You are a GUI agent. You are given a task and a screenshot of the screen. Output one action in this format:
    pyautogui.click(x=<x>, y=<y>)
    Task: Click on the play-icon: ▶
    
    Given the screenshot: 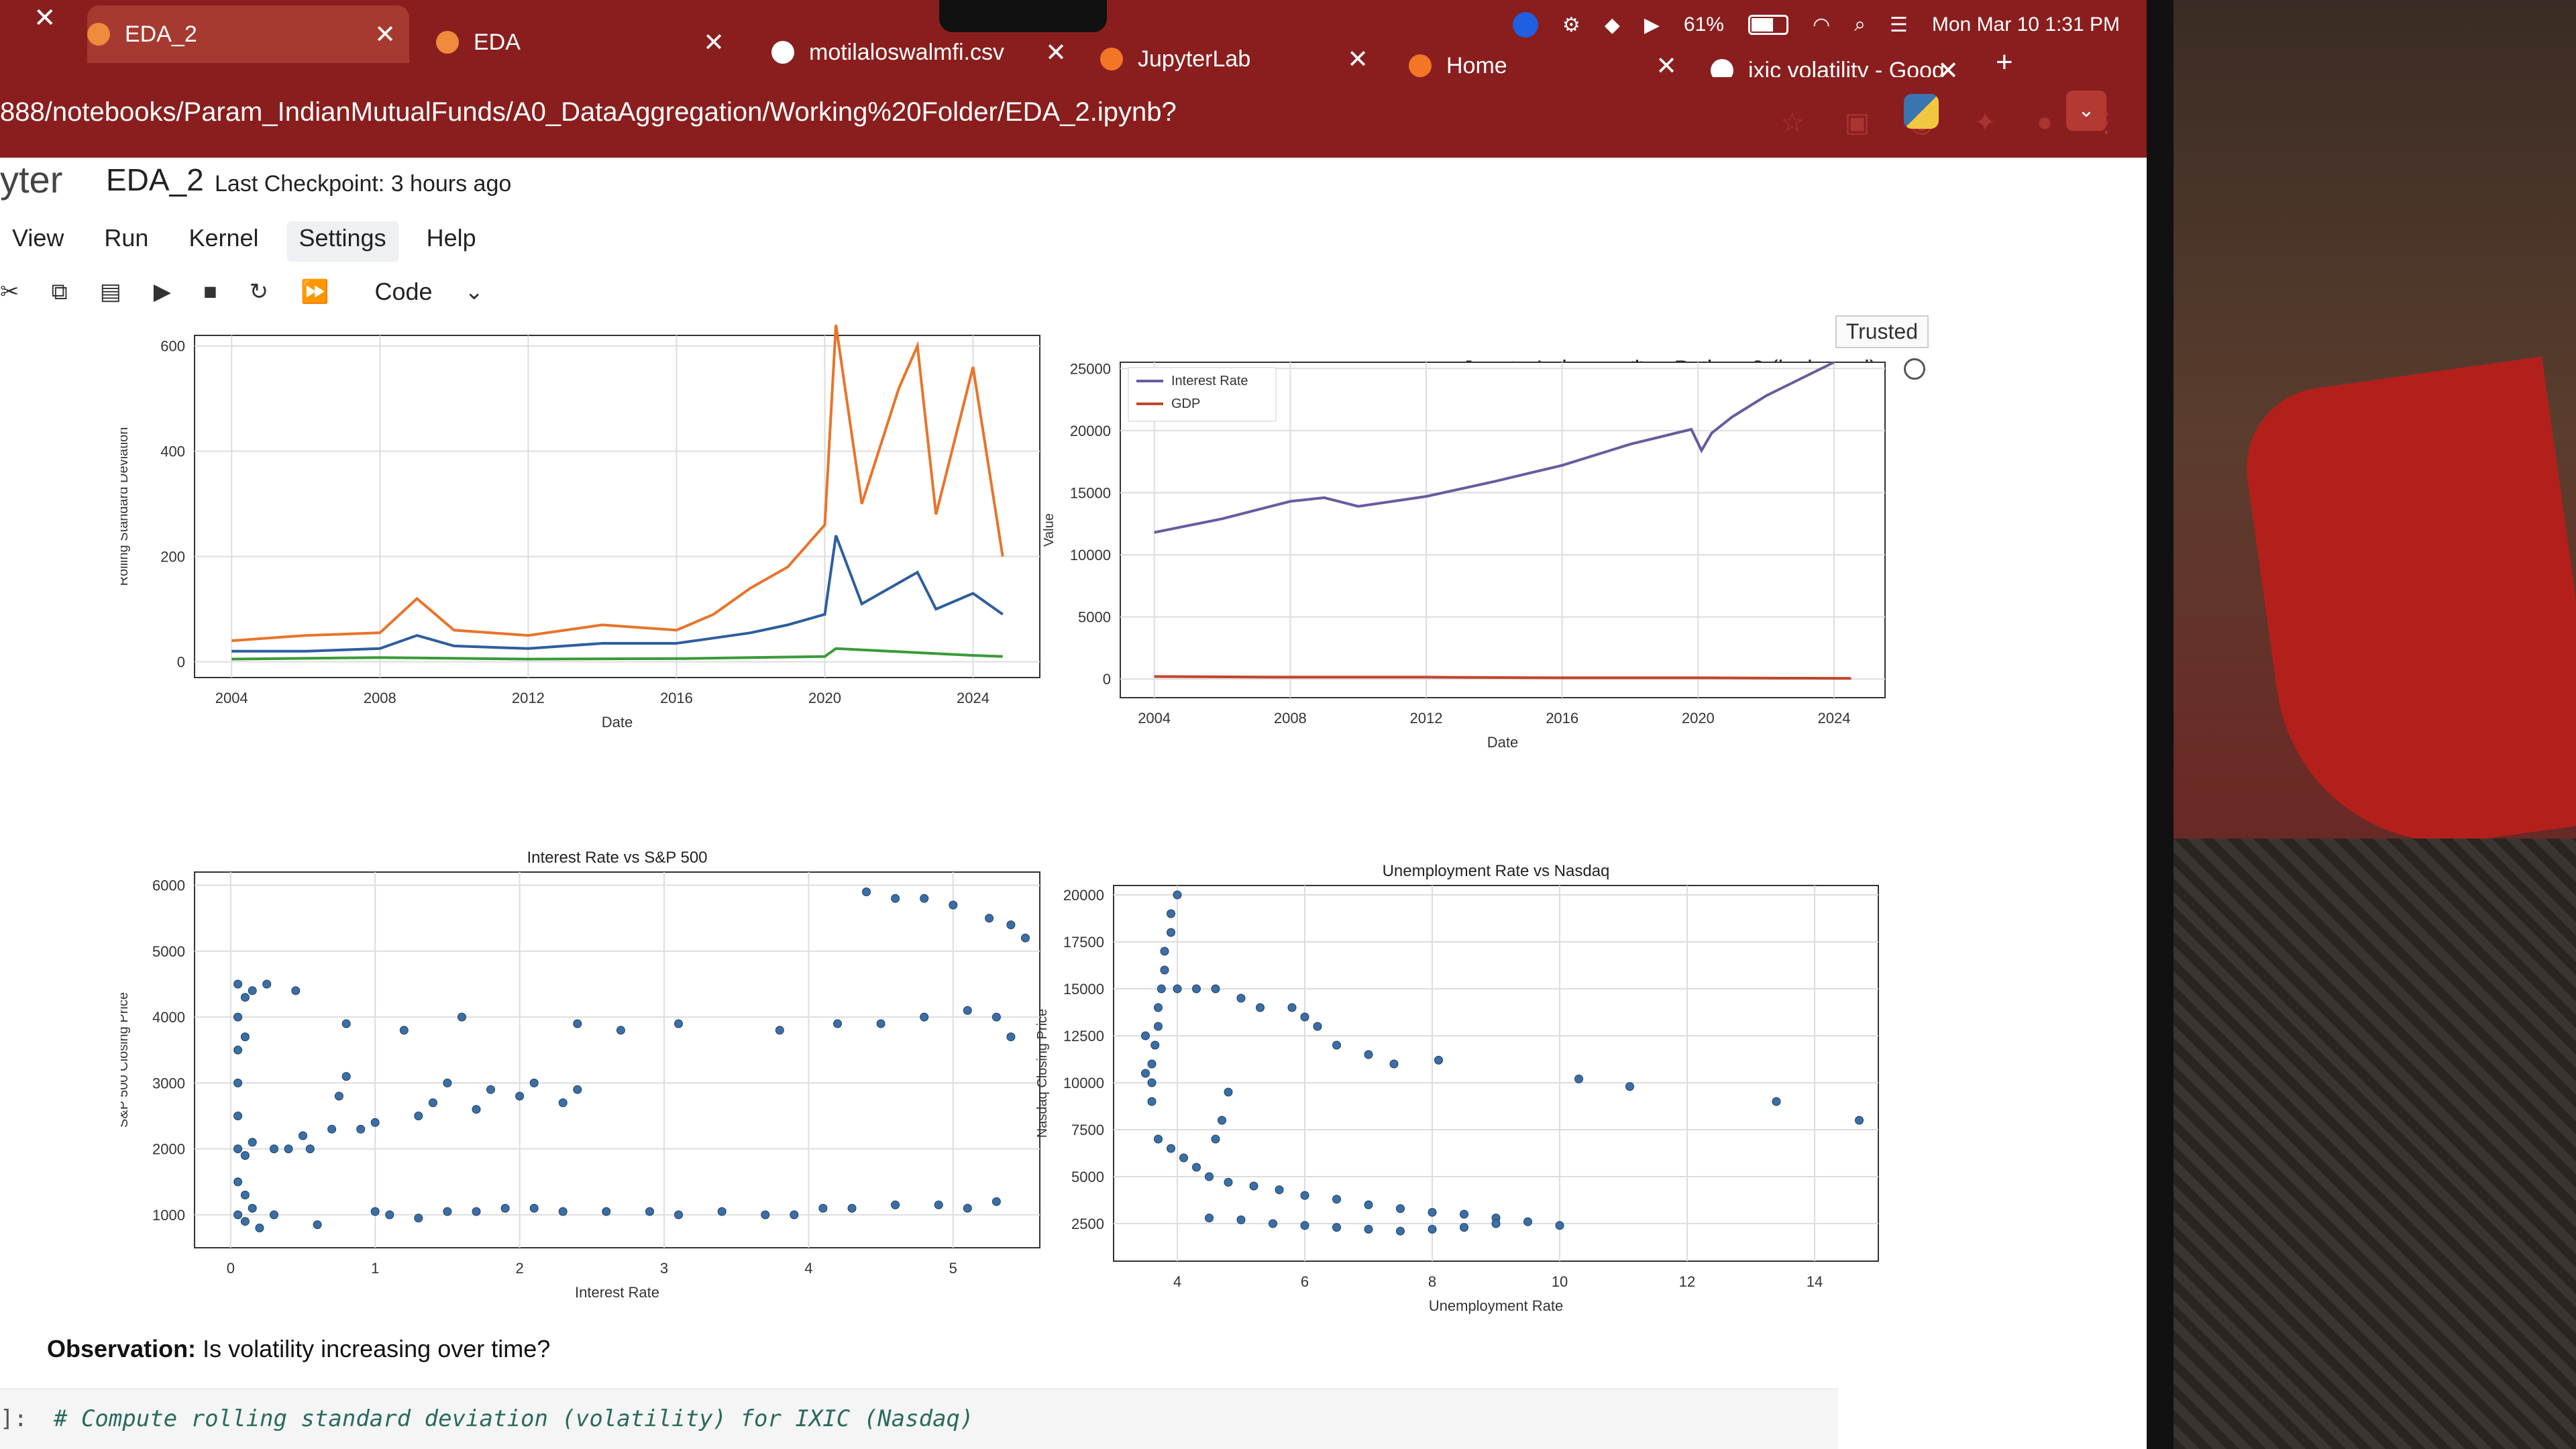 What is the action you would take?
    pyautogui.click(x=1652, y=24)
    